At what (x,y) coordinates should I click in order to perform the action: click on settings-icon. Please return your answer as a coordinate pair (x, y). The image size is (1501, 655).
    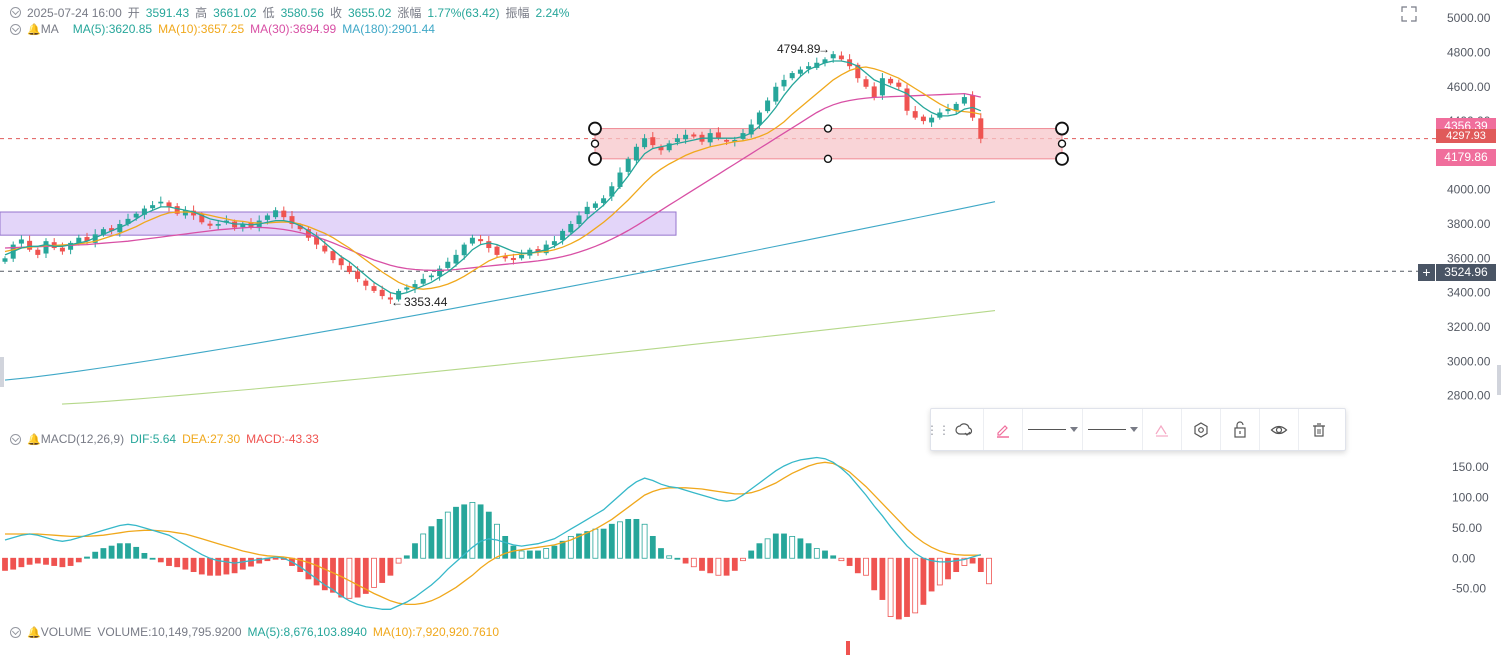
    Looking at the image, I should click on (1201, 429).